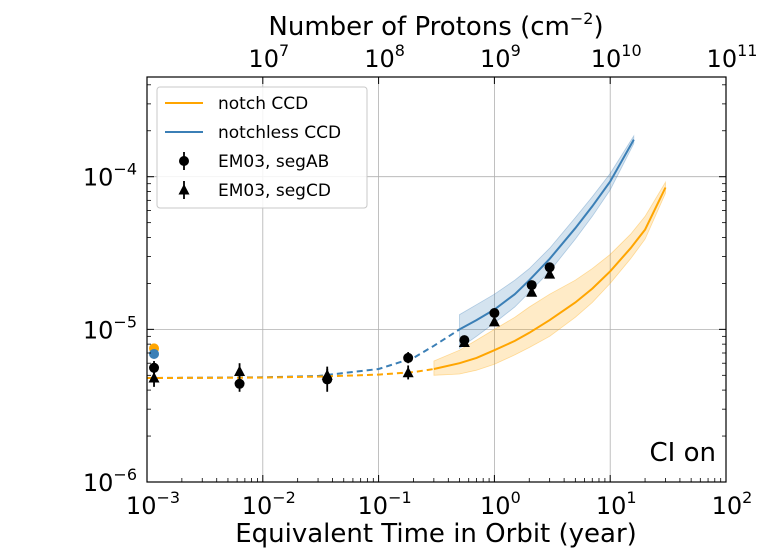 This screenshot has height=560, width=760. What do you see at coordinates (279, 133) in the screenshot?
I see `legend-label: notchless CCD` at bounding box center [279, 133].